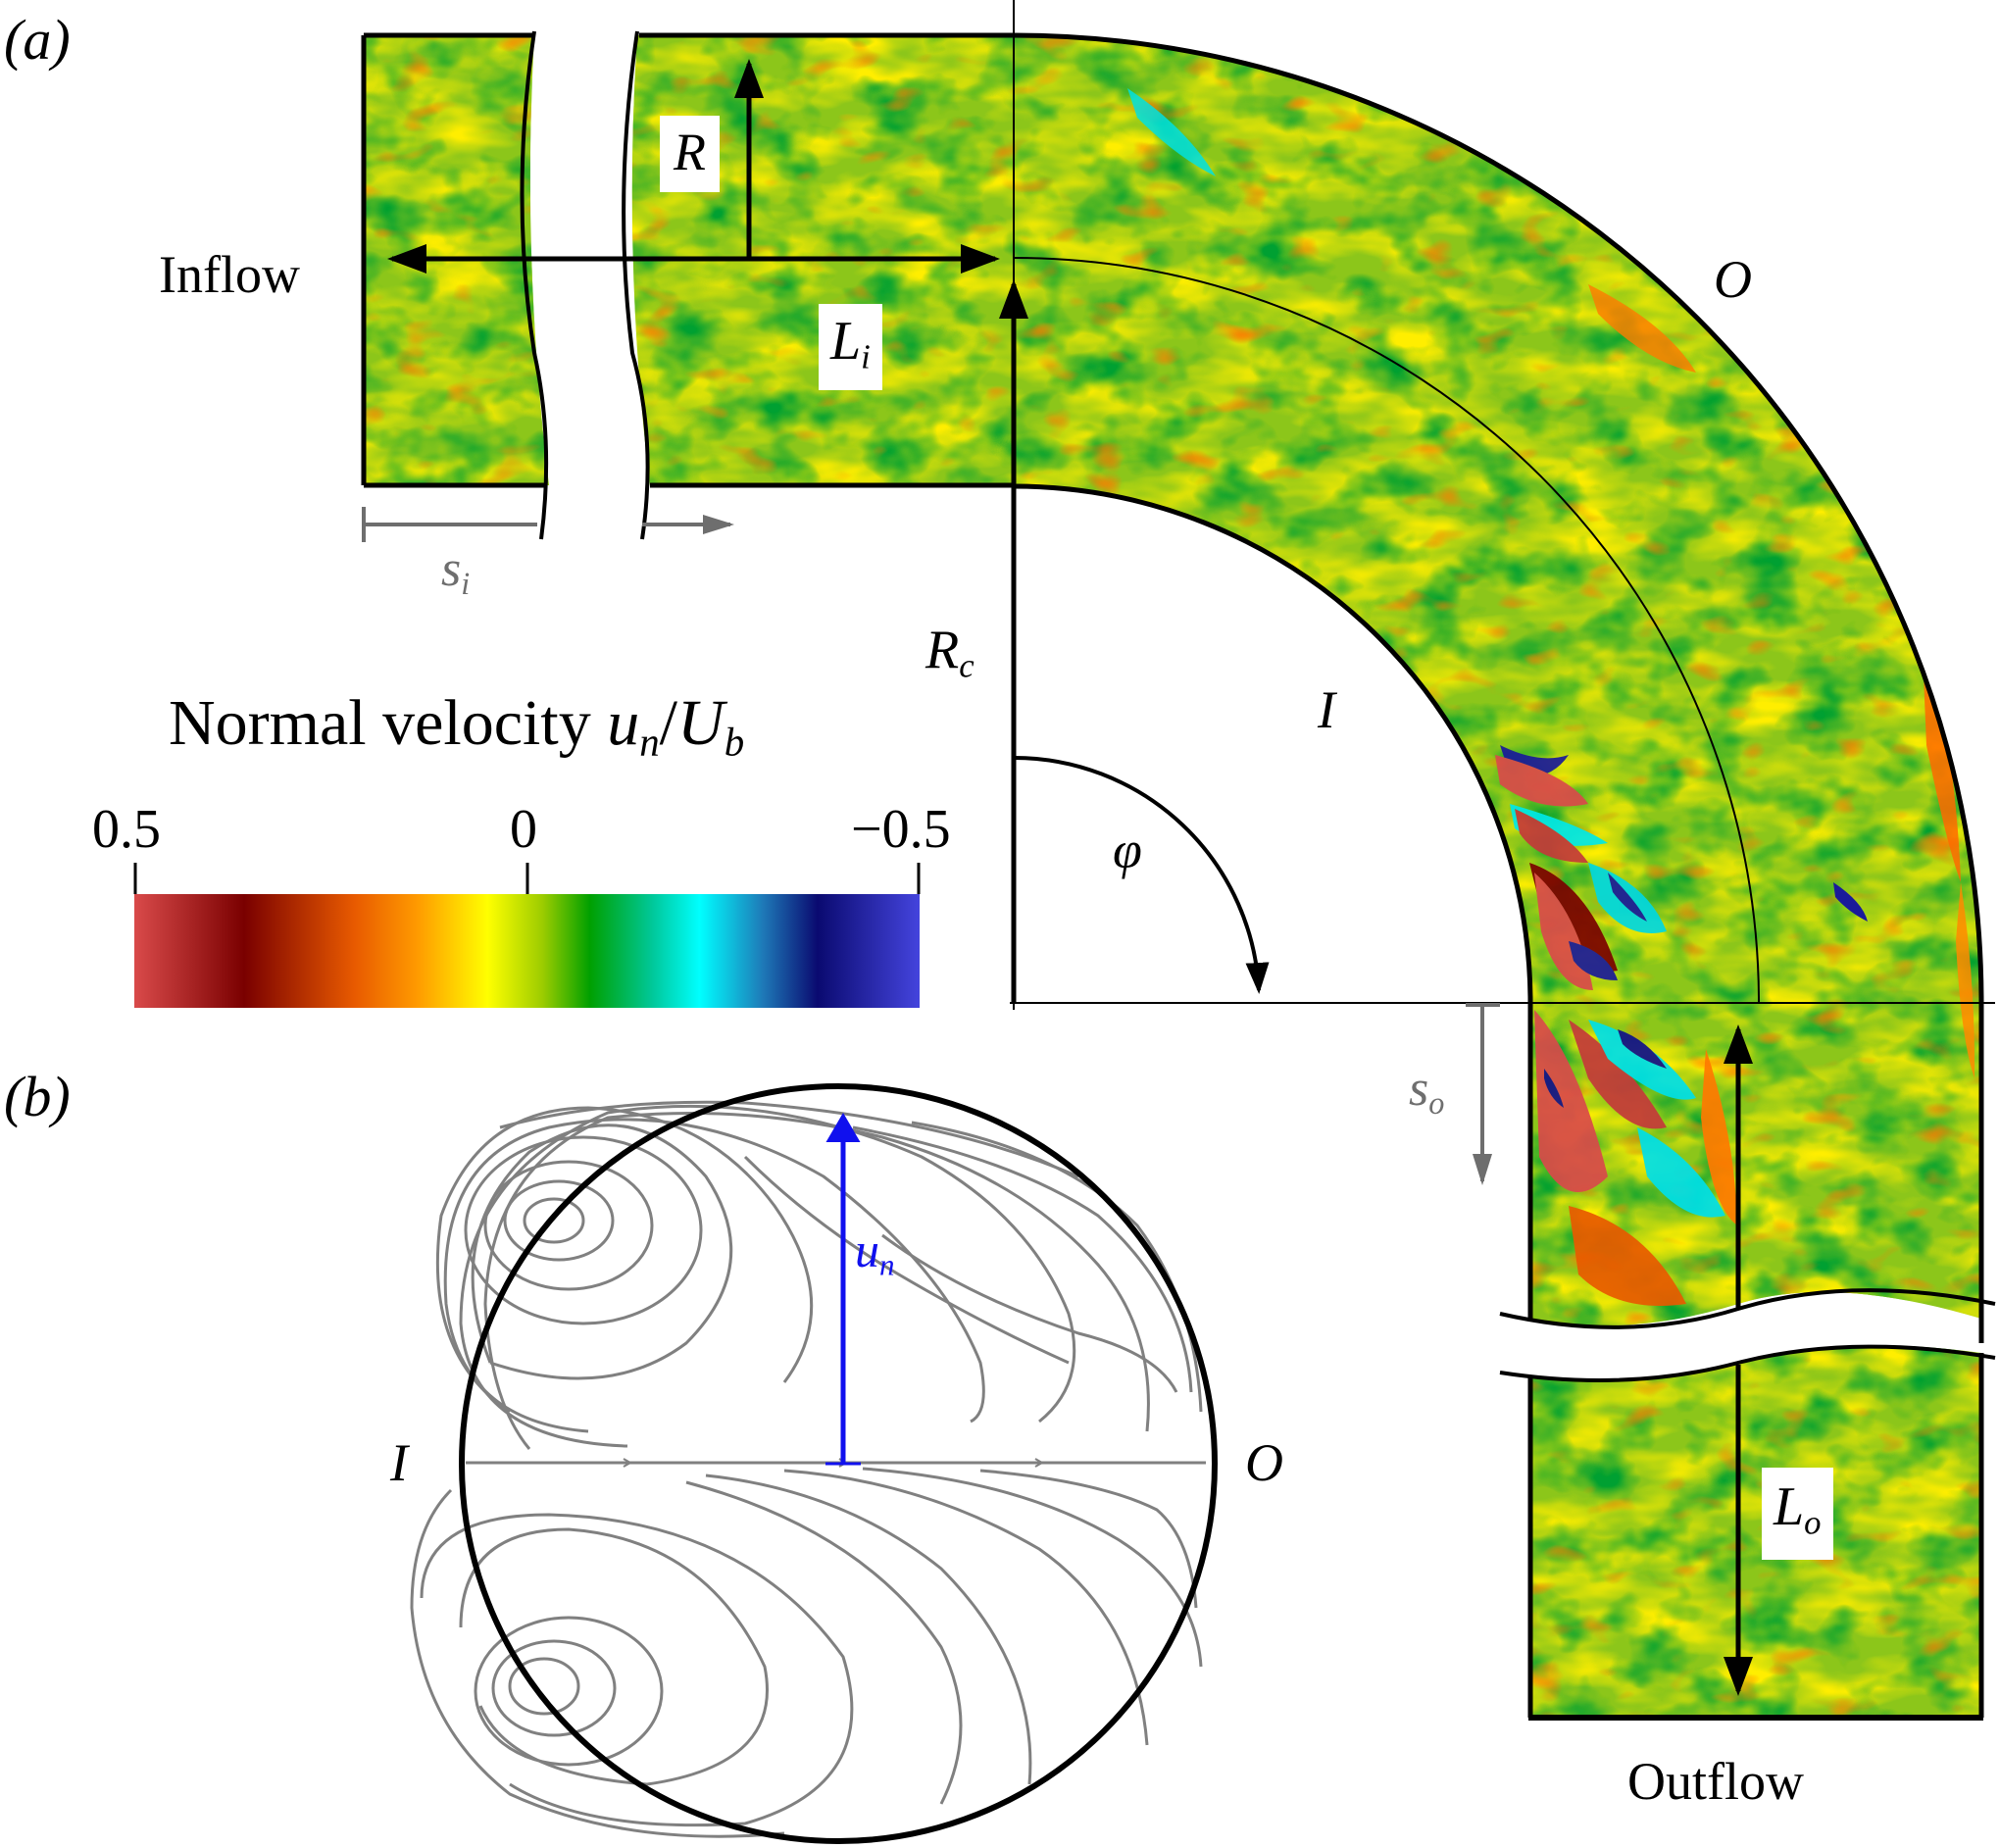 The height and width of the screenshot is (1848, 1999). What do you see at coordinates (1326, 709) in the screenshot?
I see `inner-wall-label: I` at bounding box center [1326, 709].